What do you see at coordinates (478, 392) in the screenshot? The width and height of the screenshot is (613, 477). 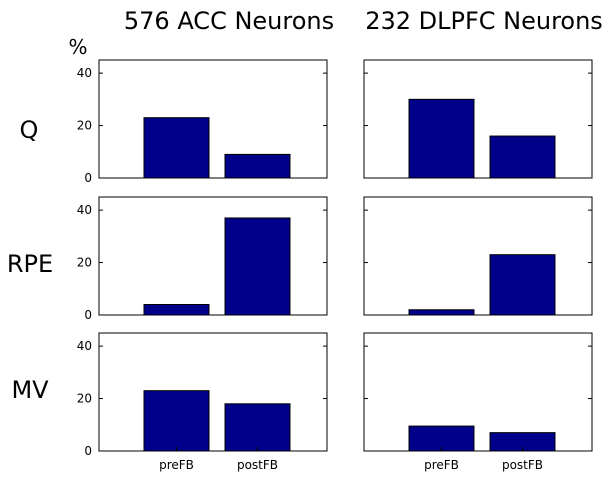 I see `panel-frame-mv-dlpfc` at bounding box center [478, 392].